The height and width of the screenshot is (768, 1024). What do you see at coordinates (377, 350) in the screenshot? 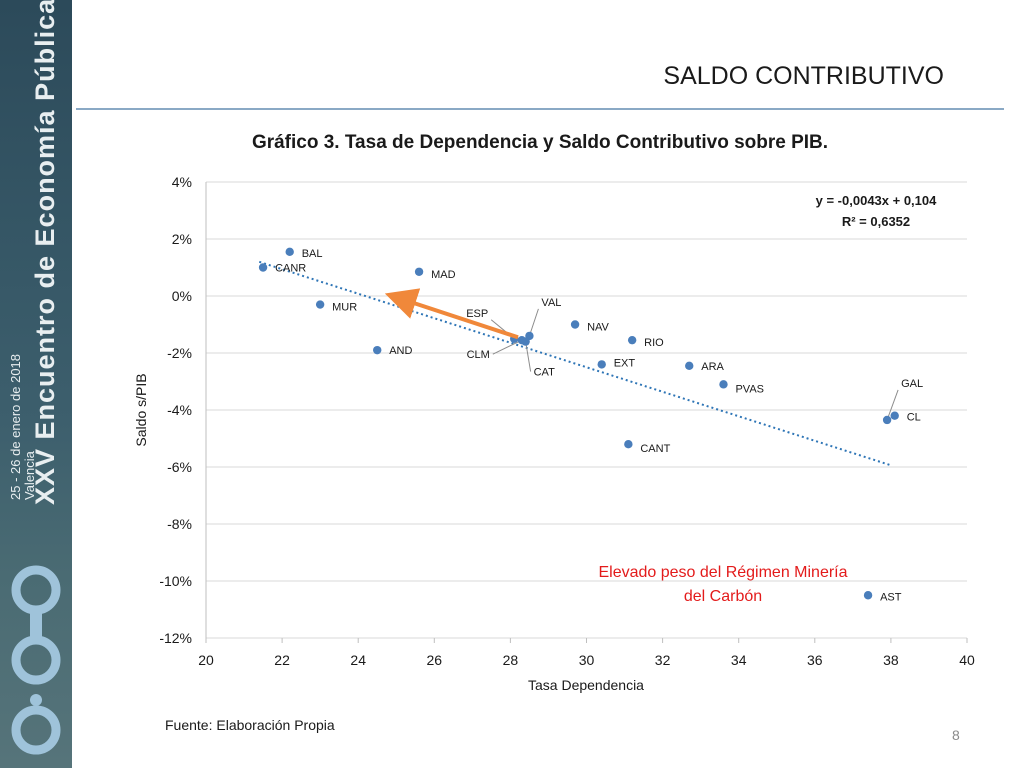
I see `data-point-and` at bounding box center [377, 350].